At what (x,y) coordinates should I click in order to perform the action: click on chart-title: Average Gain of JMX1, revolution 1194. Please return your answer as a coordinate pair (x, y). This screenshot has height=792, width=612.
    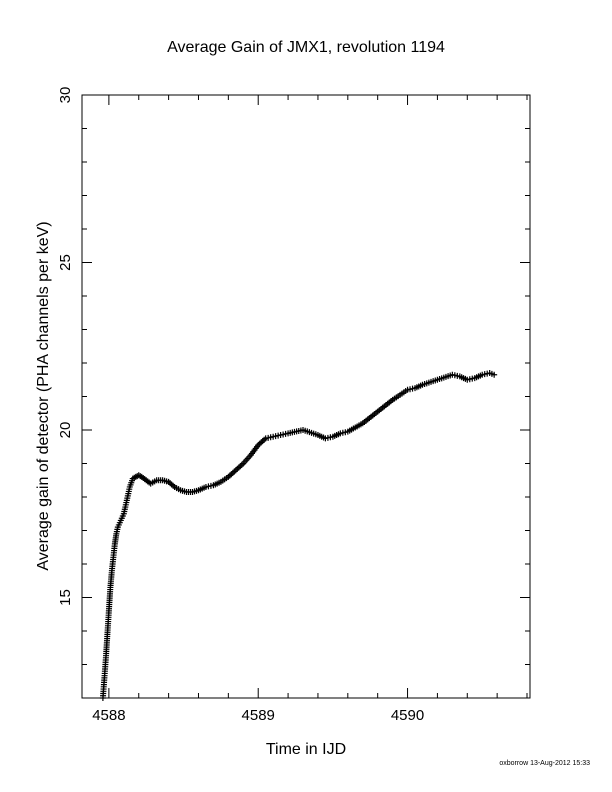
    Looking at the image, I should click on (306, 47).